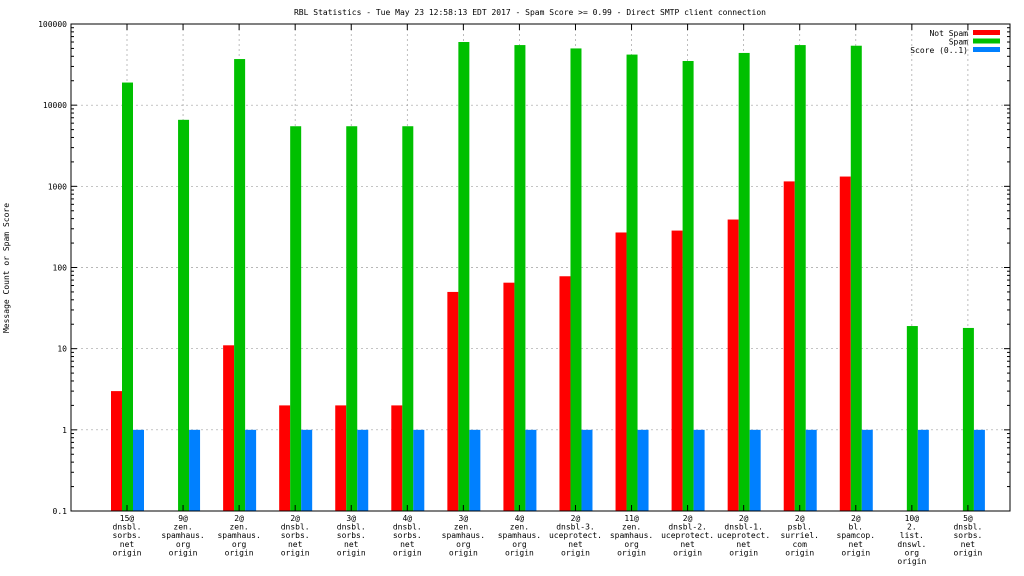  I want to click on y-axis-label: Message Count or Spam Score, so click(6, 268).